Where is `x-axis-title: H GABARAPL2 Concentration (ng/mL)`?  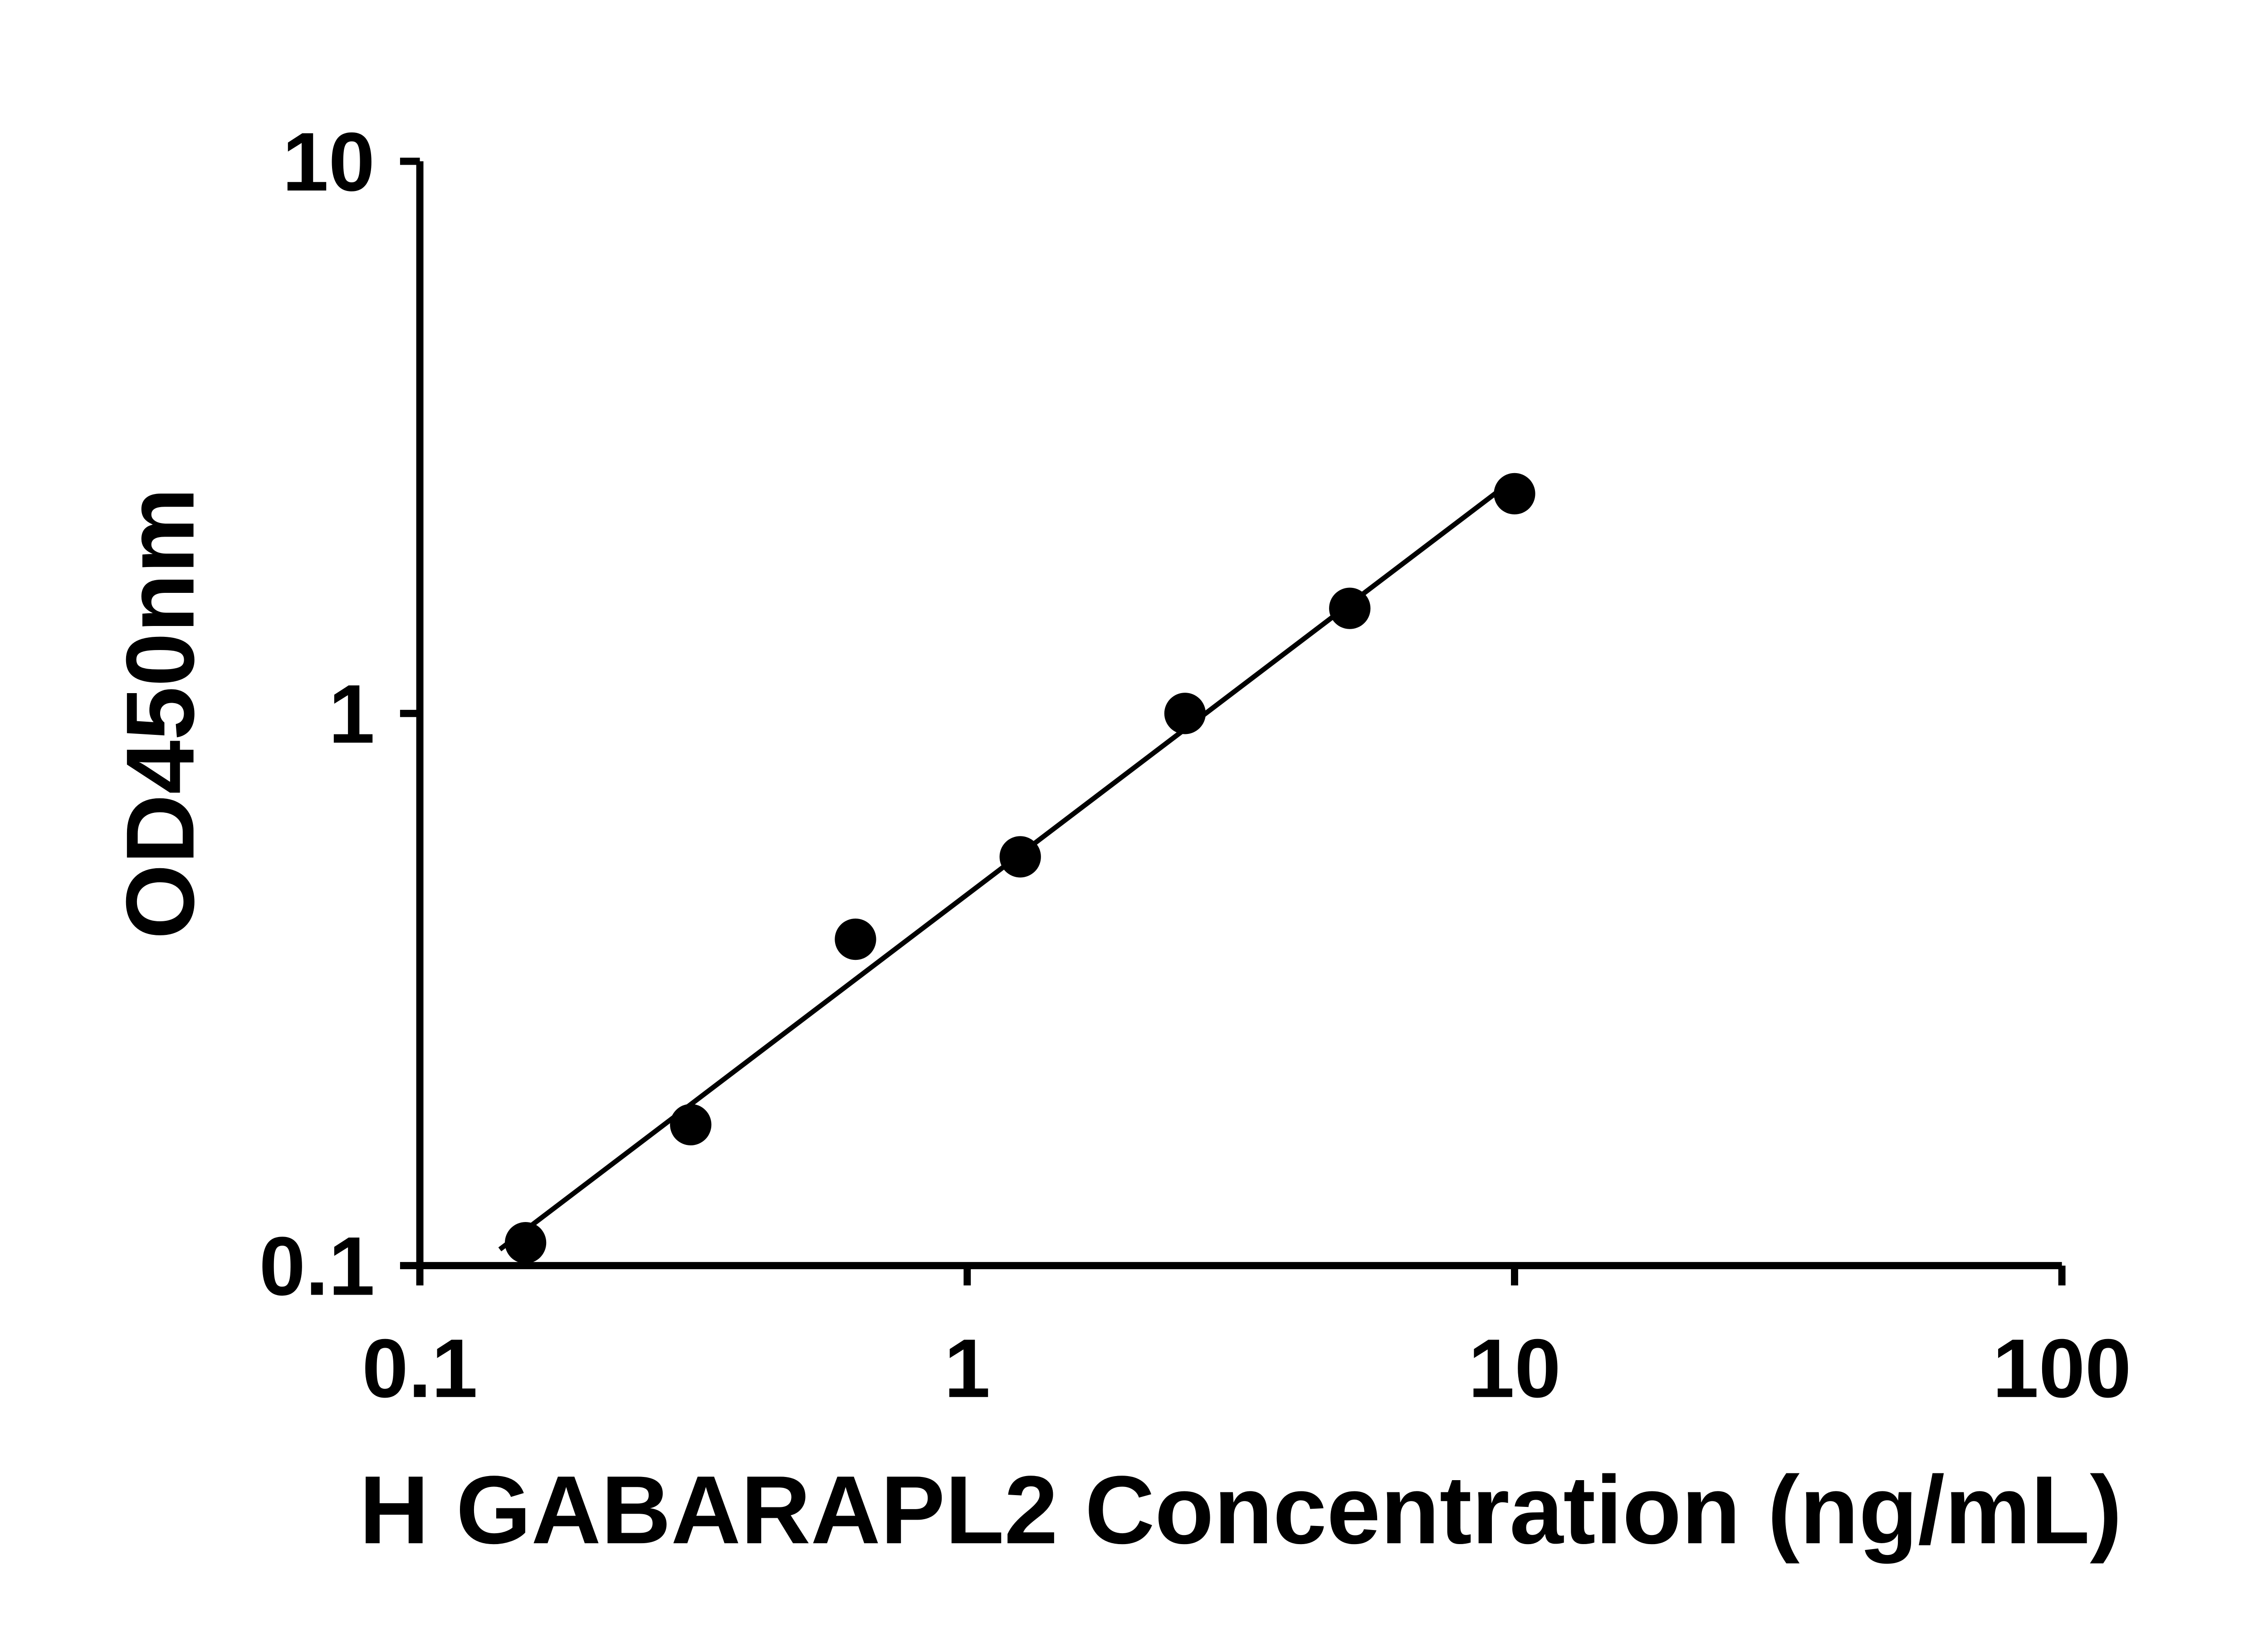
x-axis-title: H GABARAPL2 Concentration (ng/mL) is located at coordinates (1241, 1510).